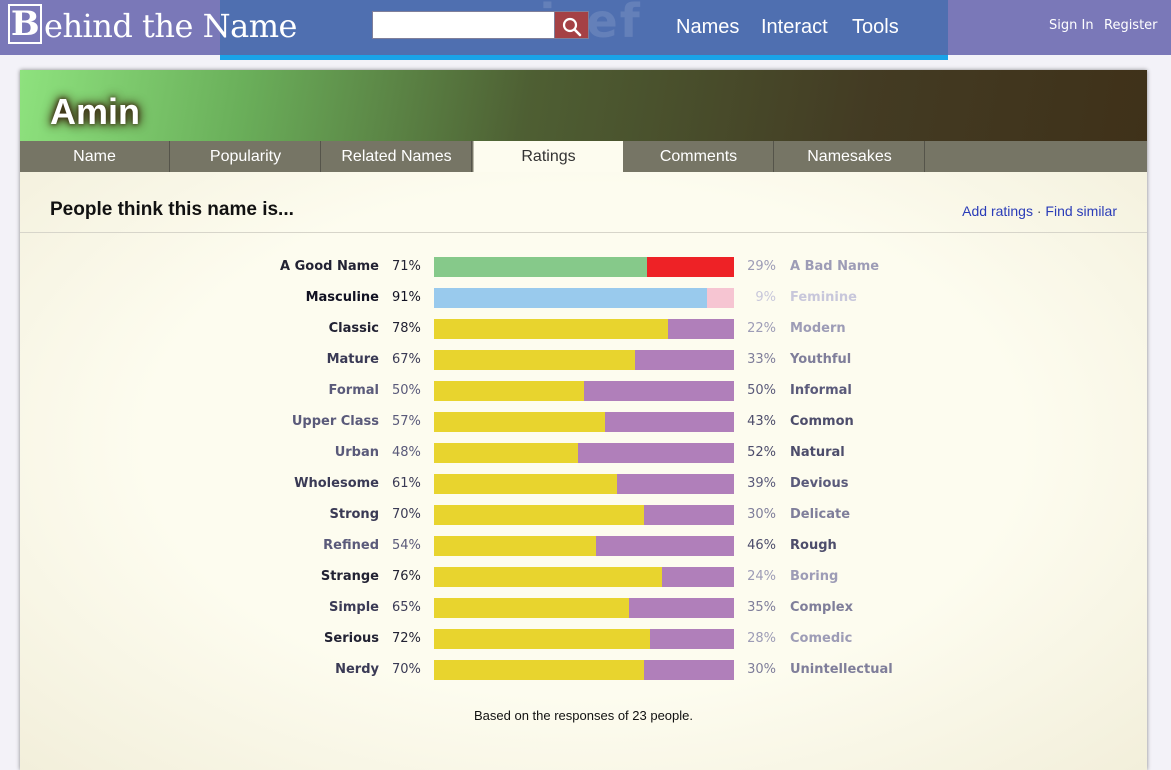 The image size is (1171, 770). Describe the element at coordinates (761, 514) in the screenshot. I see `rating-right-percent: 30%` at that location.